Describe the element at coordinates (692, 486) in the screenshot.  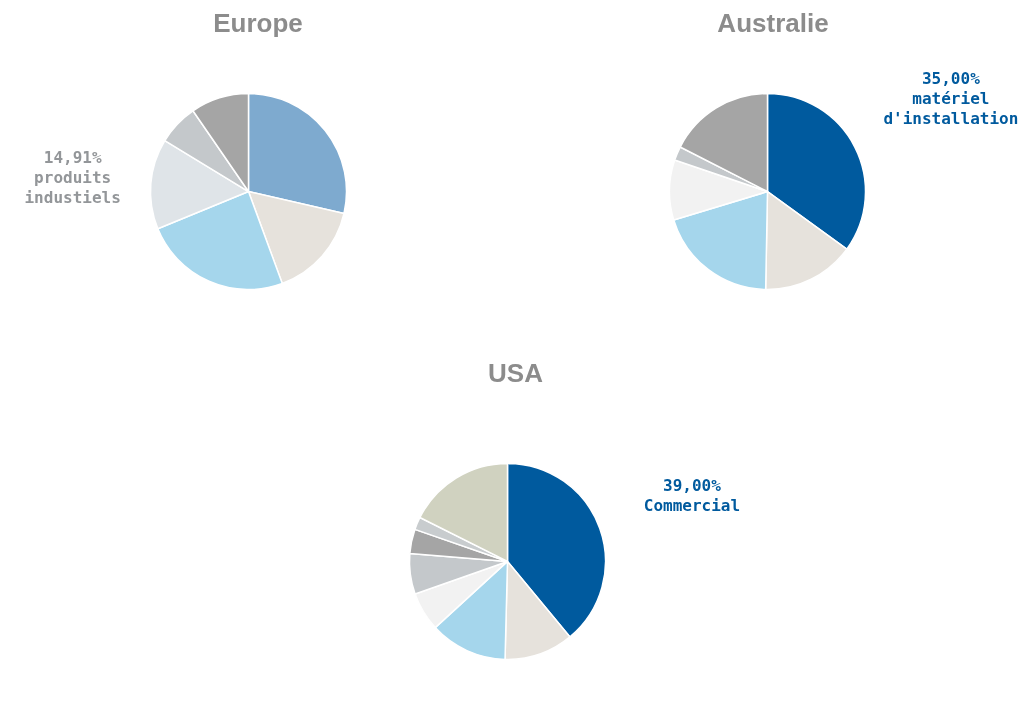
I see `data-label: 39,00%` at that location.